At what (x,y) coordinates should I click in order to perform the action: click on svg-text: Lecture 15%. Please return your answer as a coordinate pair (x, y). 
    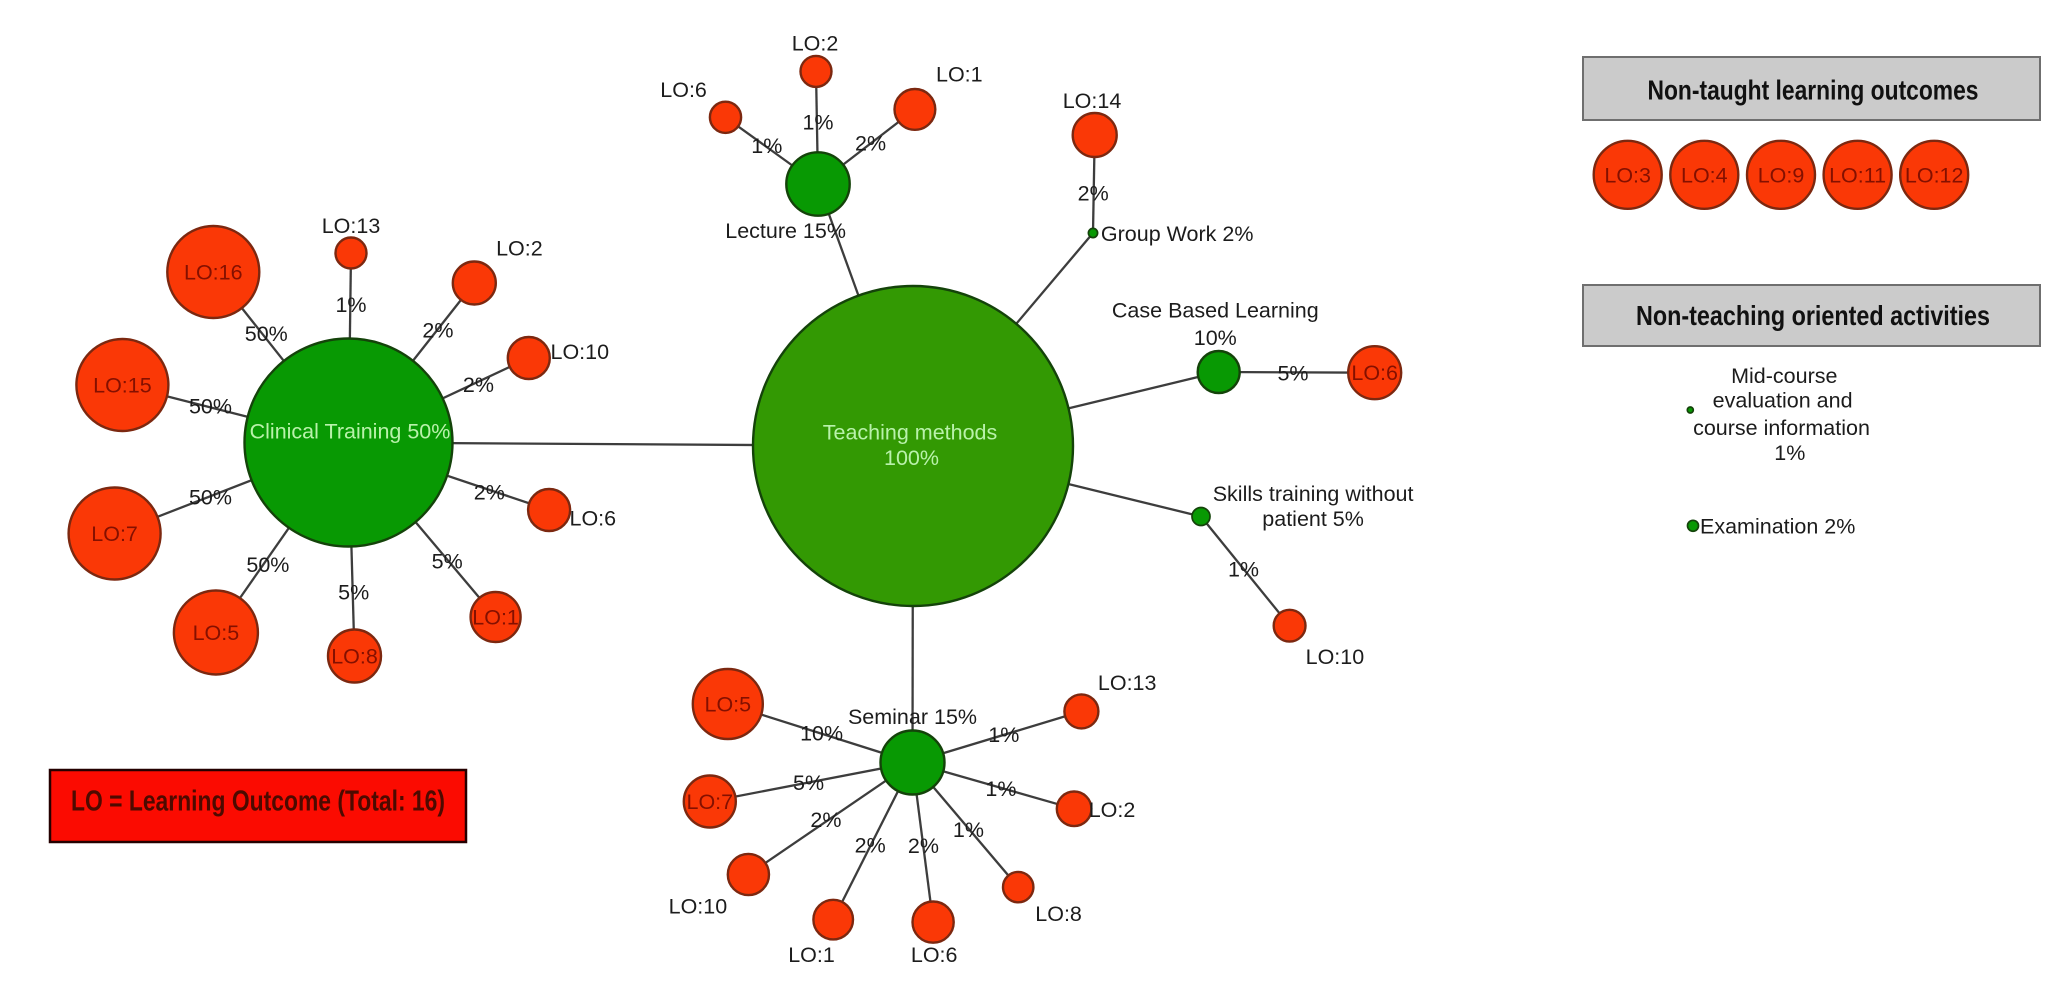
    Looking at the image, I should click on (785, 231).